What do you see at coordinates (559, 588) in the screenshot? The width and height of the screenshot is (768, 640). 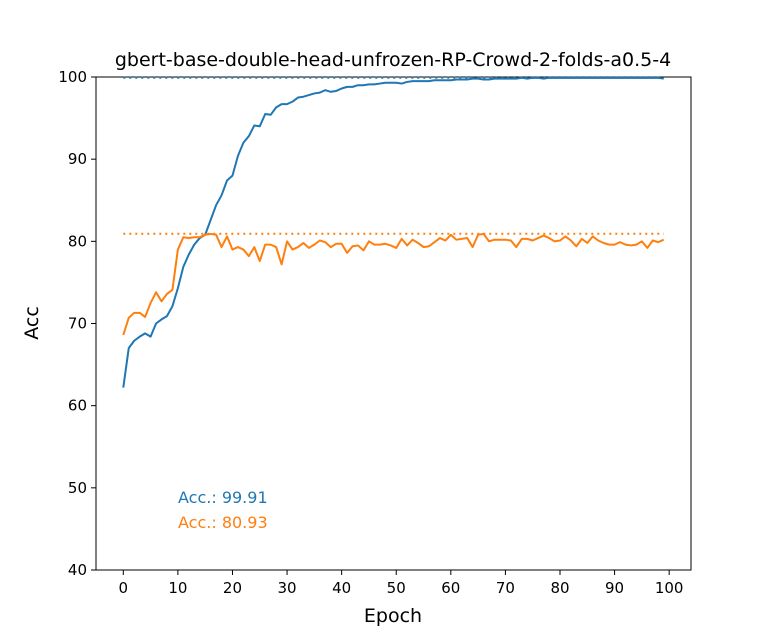 I see `x-tick-label: 80` at bounding box center [559, 588].